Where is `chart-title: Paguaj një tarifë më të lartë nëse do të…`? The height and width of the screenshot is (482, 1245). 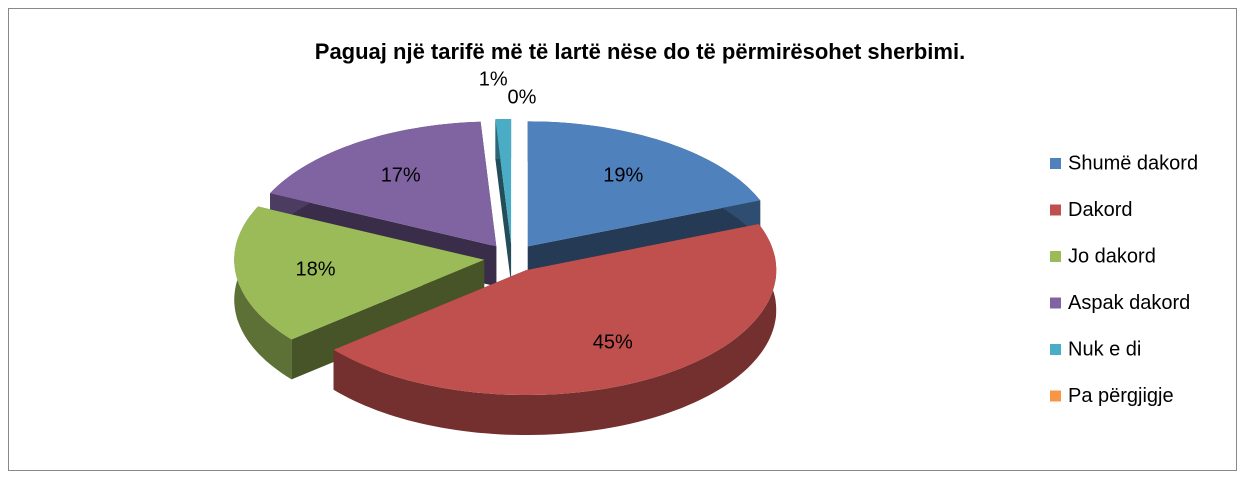 chart-title: Paguaj një tarifë më të lartë nëse do të… is located at coordinates (640, 51).